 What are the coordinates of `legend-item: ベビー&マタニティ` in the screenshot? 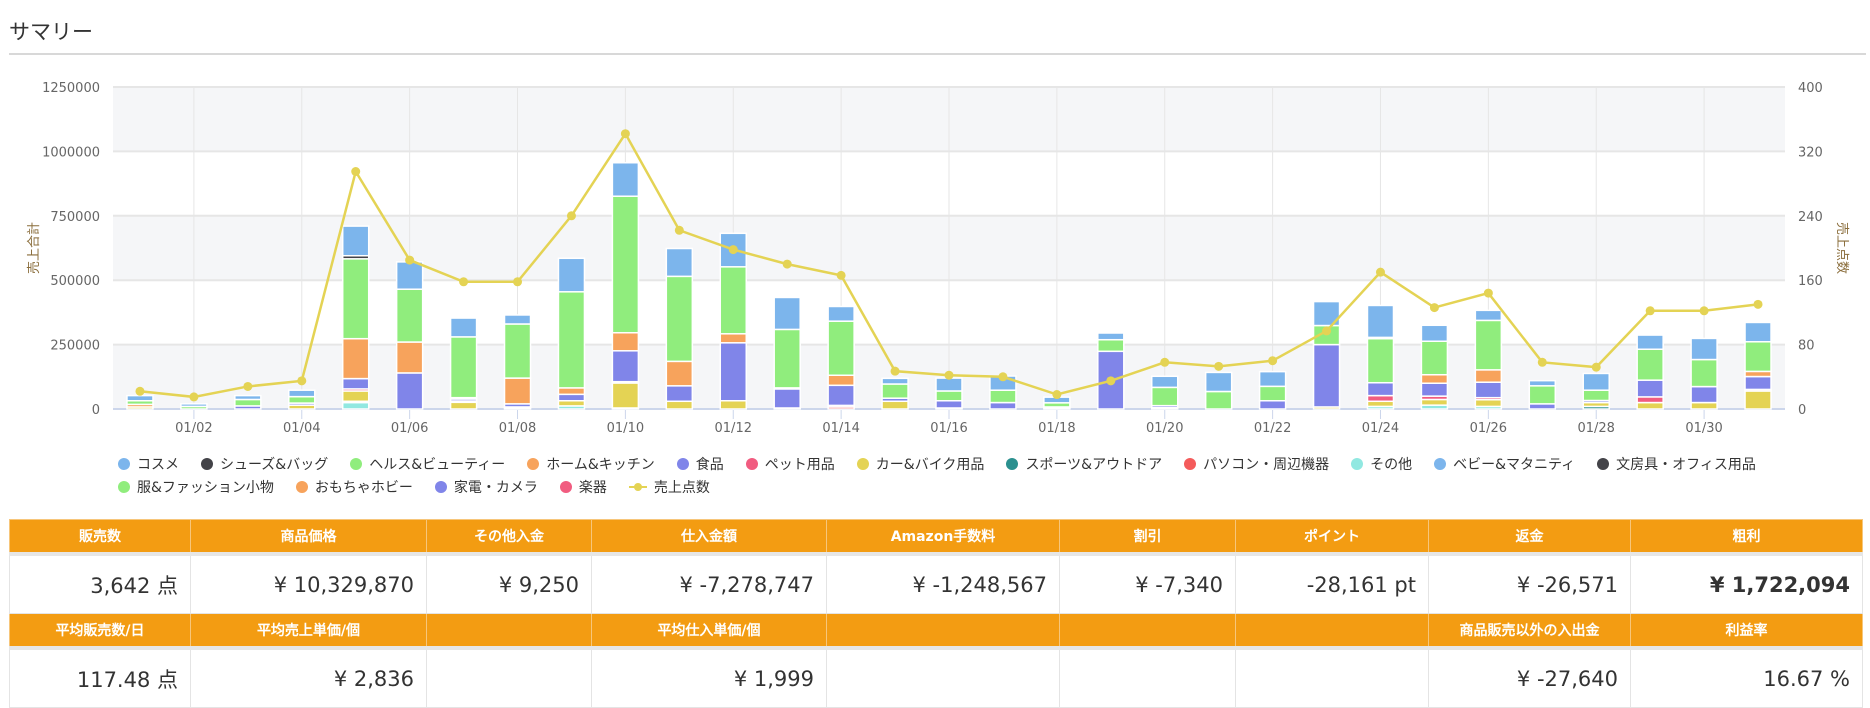 It's located at (1504, 464).